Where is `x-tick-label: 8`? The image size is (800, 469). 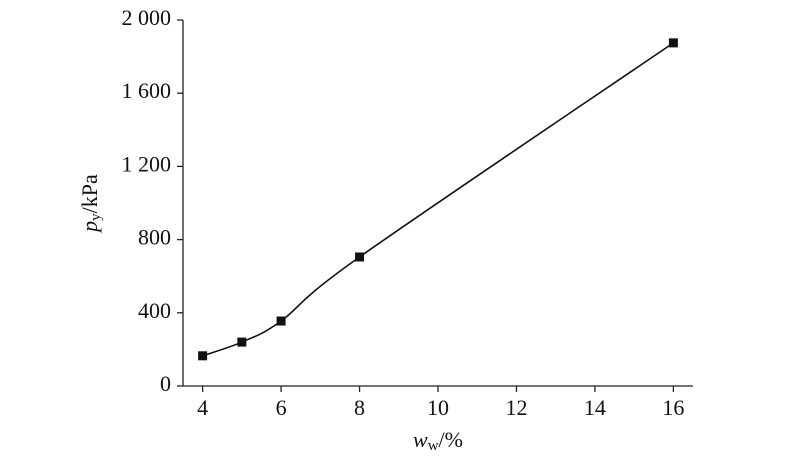
x-tick-label: 8 is located at coordinates (359, 407).